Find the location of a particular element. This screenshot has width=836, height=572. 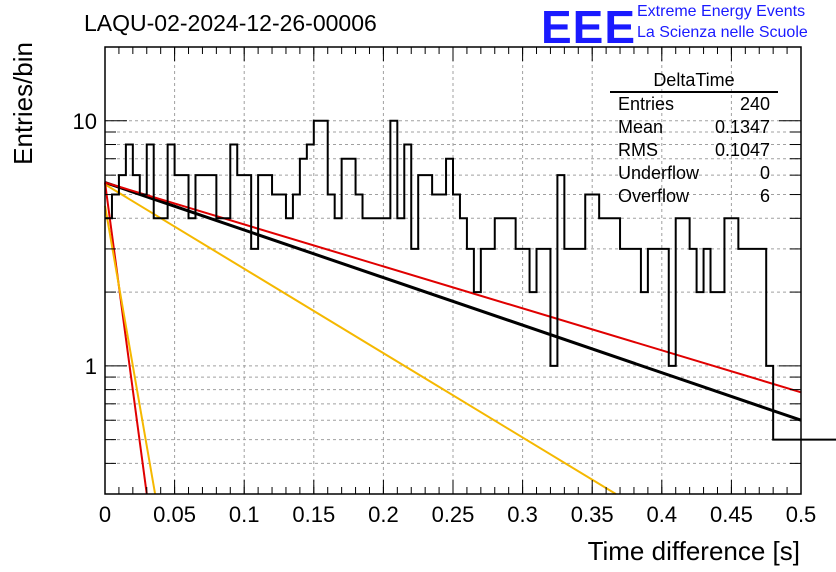

x-tick-label: 0.4 is located at coordinates (662, 514).